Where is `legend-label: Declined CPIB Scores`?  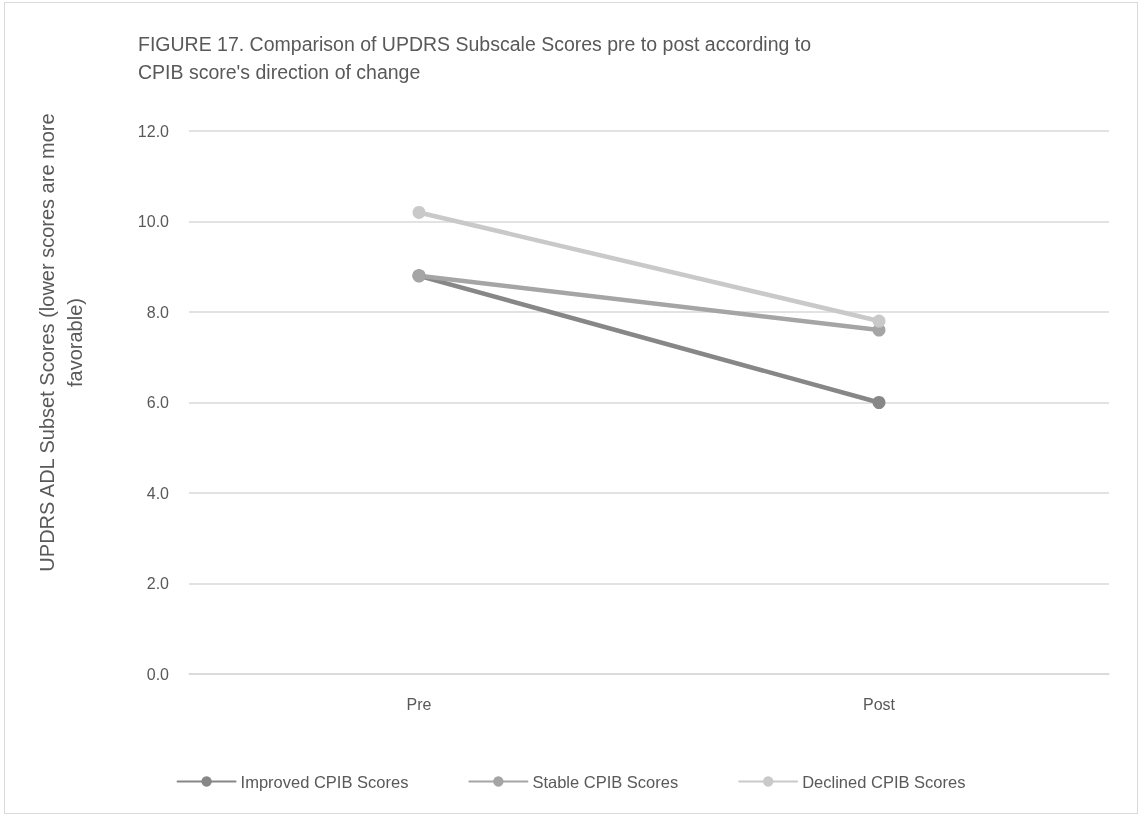
legend-label: Declined CPIB Scores is located at coordinates (884, 781).